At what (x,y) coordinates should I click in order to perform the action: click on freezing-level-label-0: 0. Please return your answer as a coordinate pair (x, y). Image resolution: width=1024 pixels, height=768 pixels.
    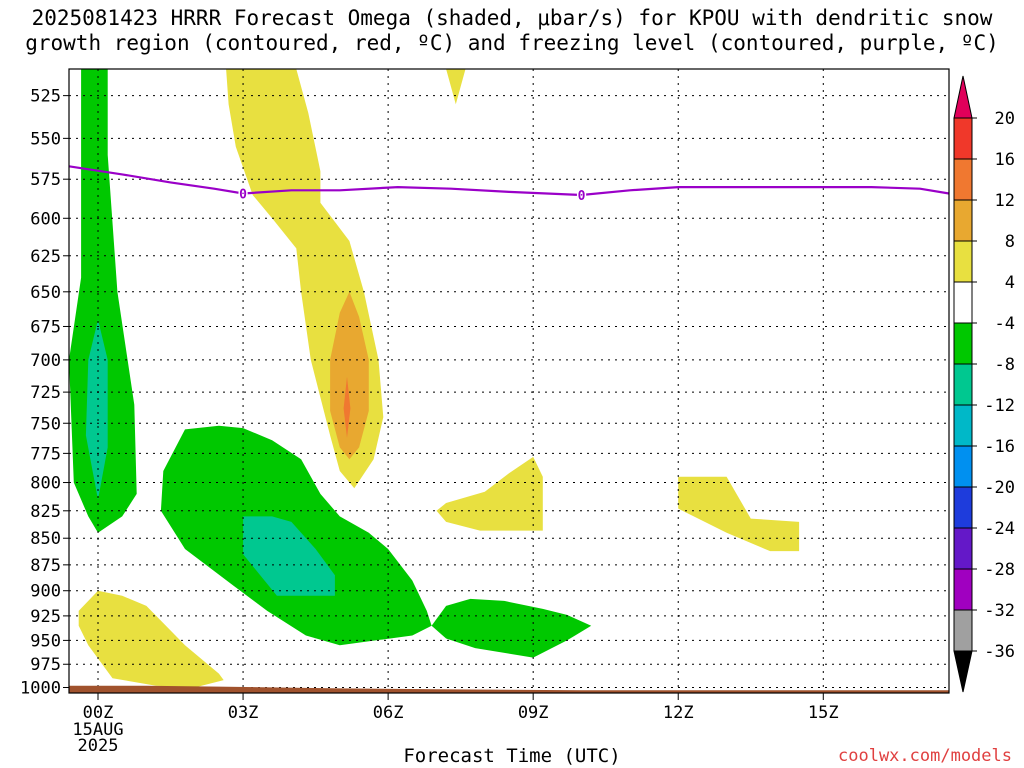
    Looking at the image, I should click on (243, 194).